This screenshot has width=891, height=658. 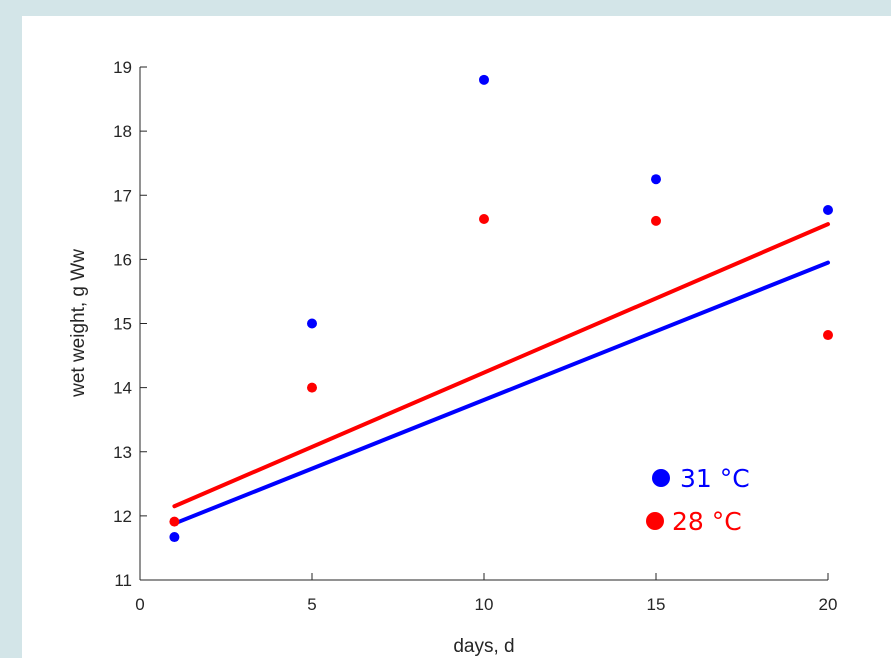 What do you see at coordinates (122, 516) in the screenshot?
I see `y-tick-label: 12` at bounding box center [122, 516].